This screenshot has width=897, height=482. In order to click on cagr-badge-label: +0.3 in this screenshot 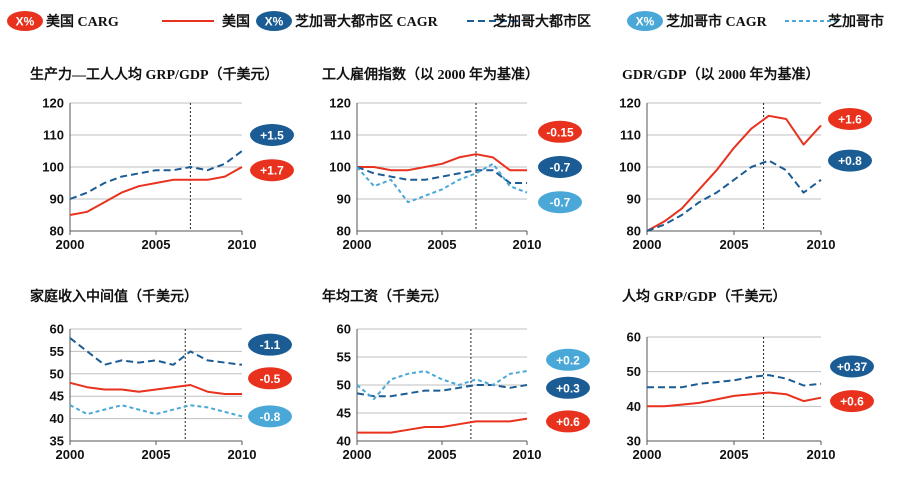, I will do `click(568, 388)`.